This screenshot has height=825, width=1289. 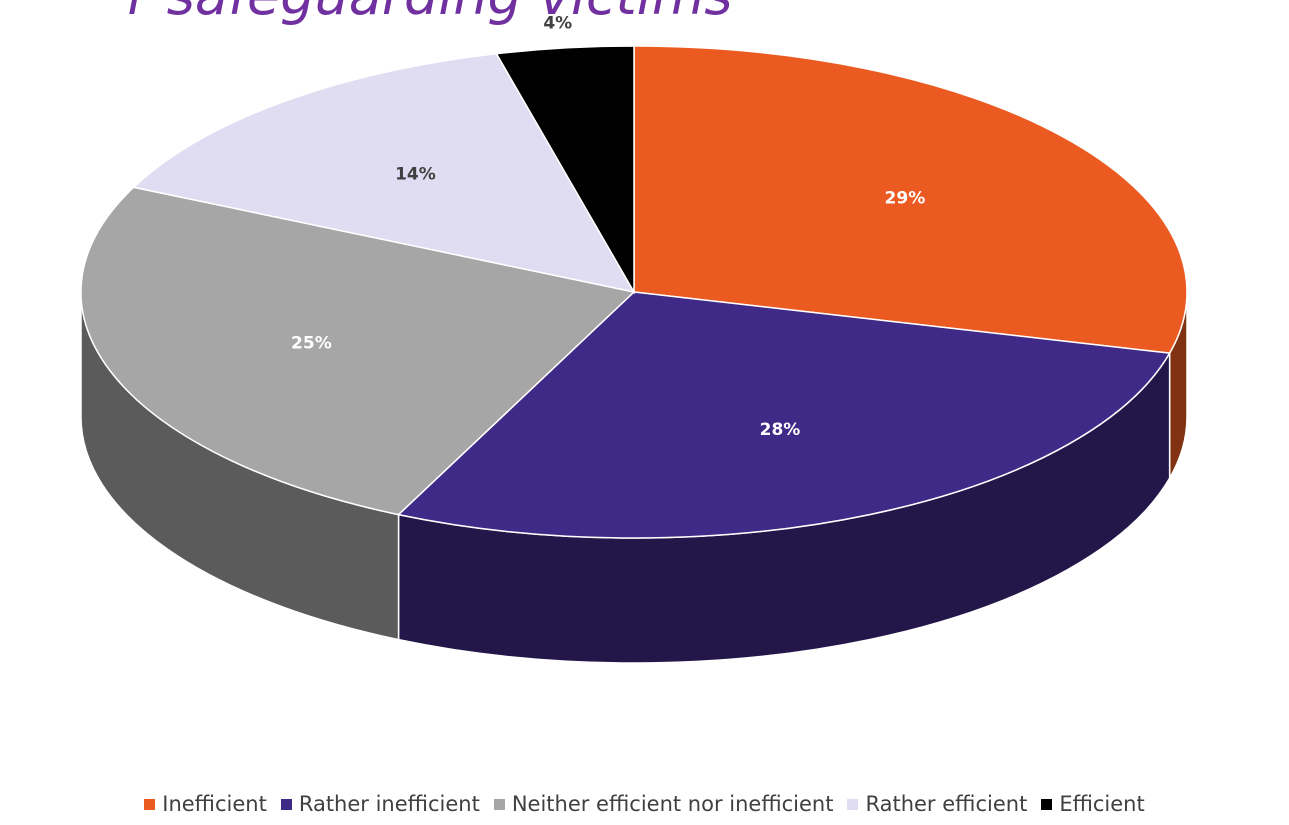 What do you see at coordinates (1102, 804) in the screenshot?
I see `legend-label: Efficient` at bounding box center [1102, 804].